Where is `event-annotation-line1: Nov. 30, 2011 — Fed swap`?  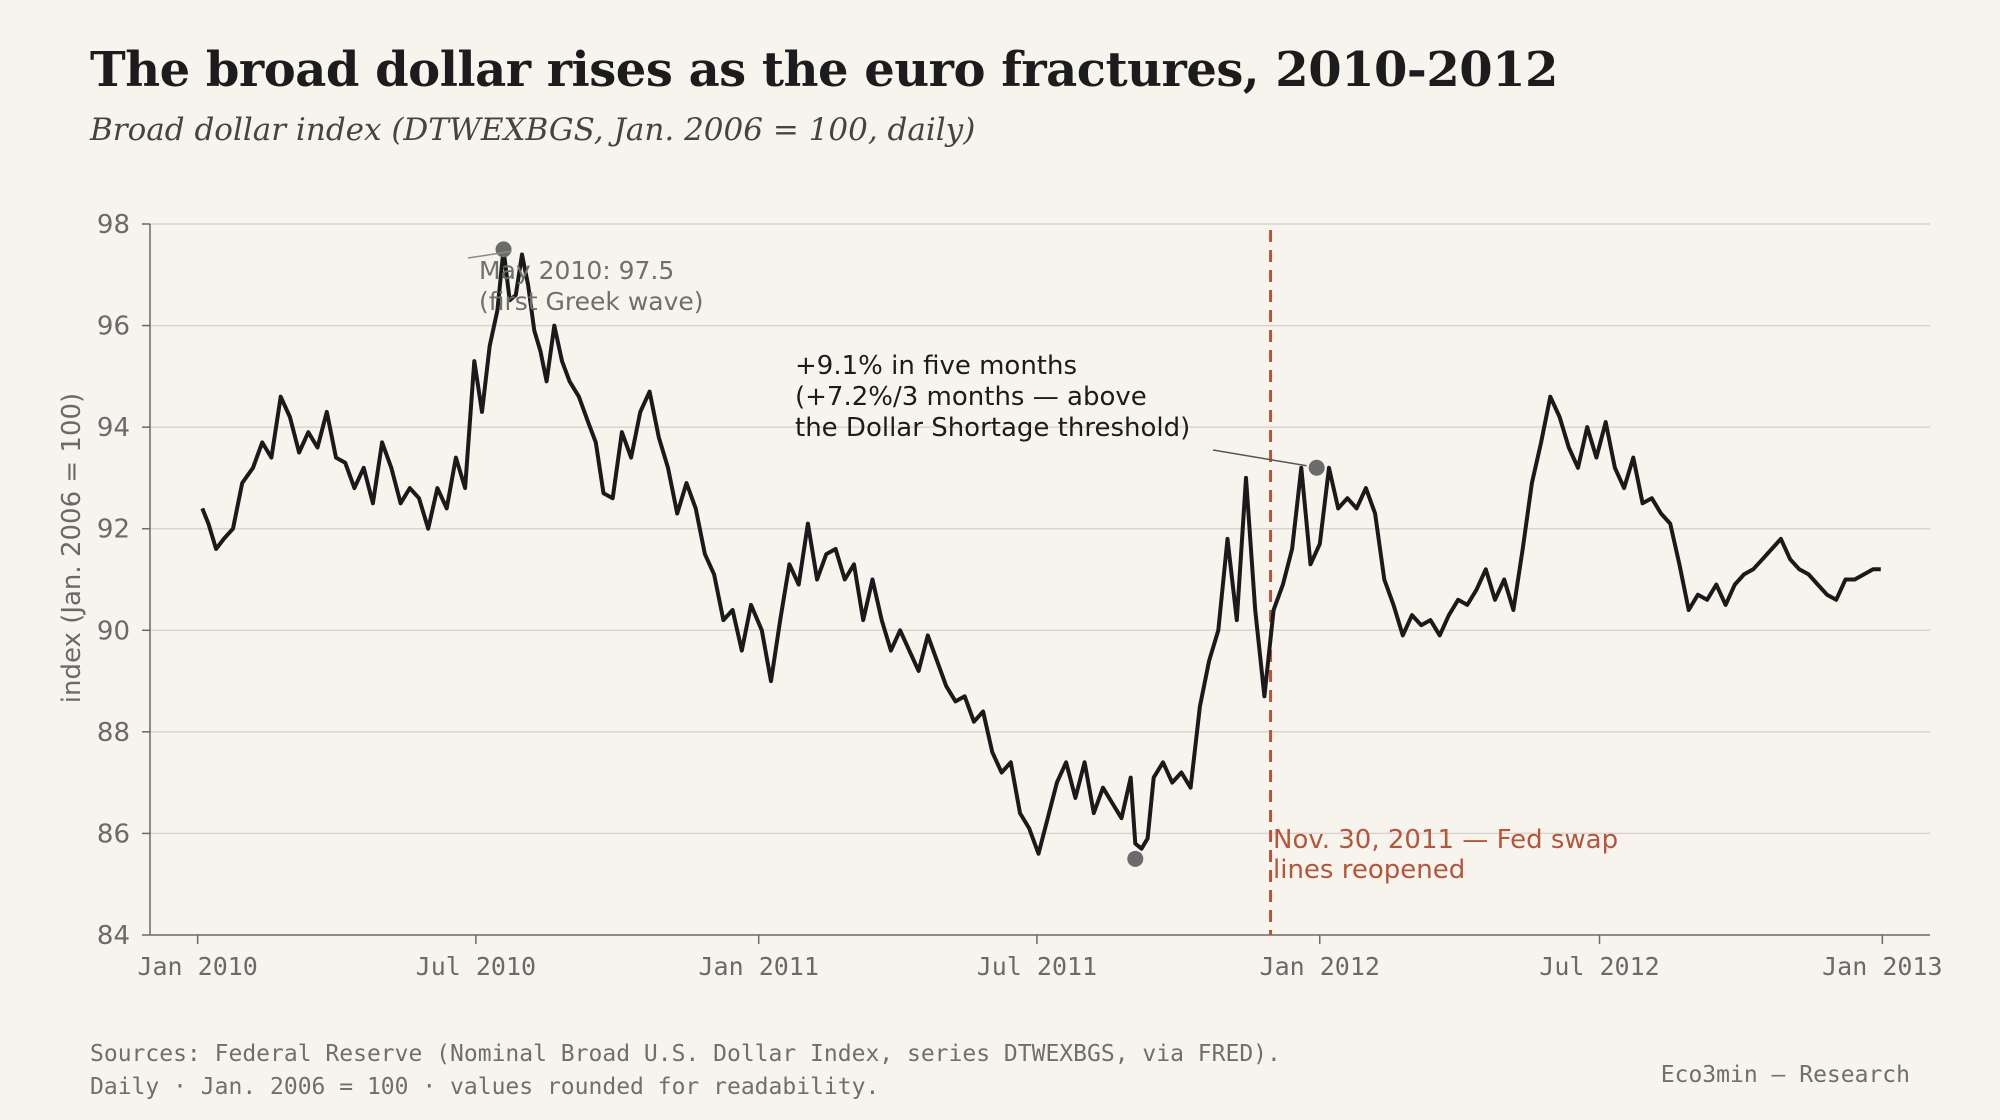 event-annotation-line1: Nov. 30, 2011 — Fed swap is located at coordinates (1445, 840).